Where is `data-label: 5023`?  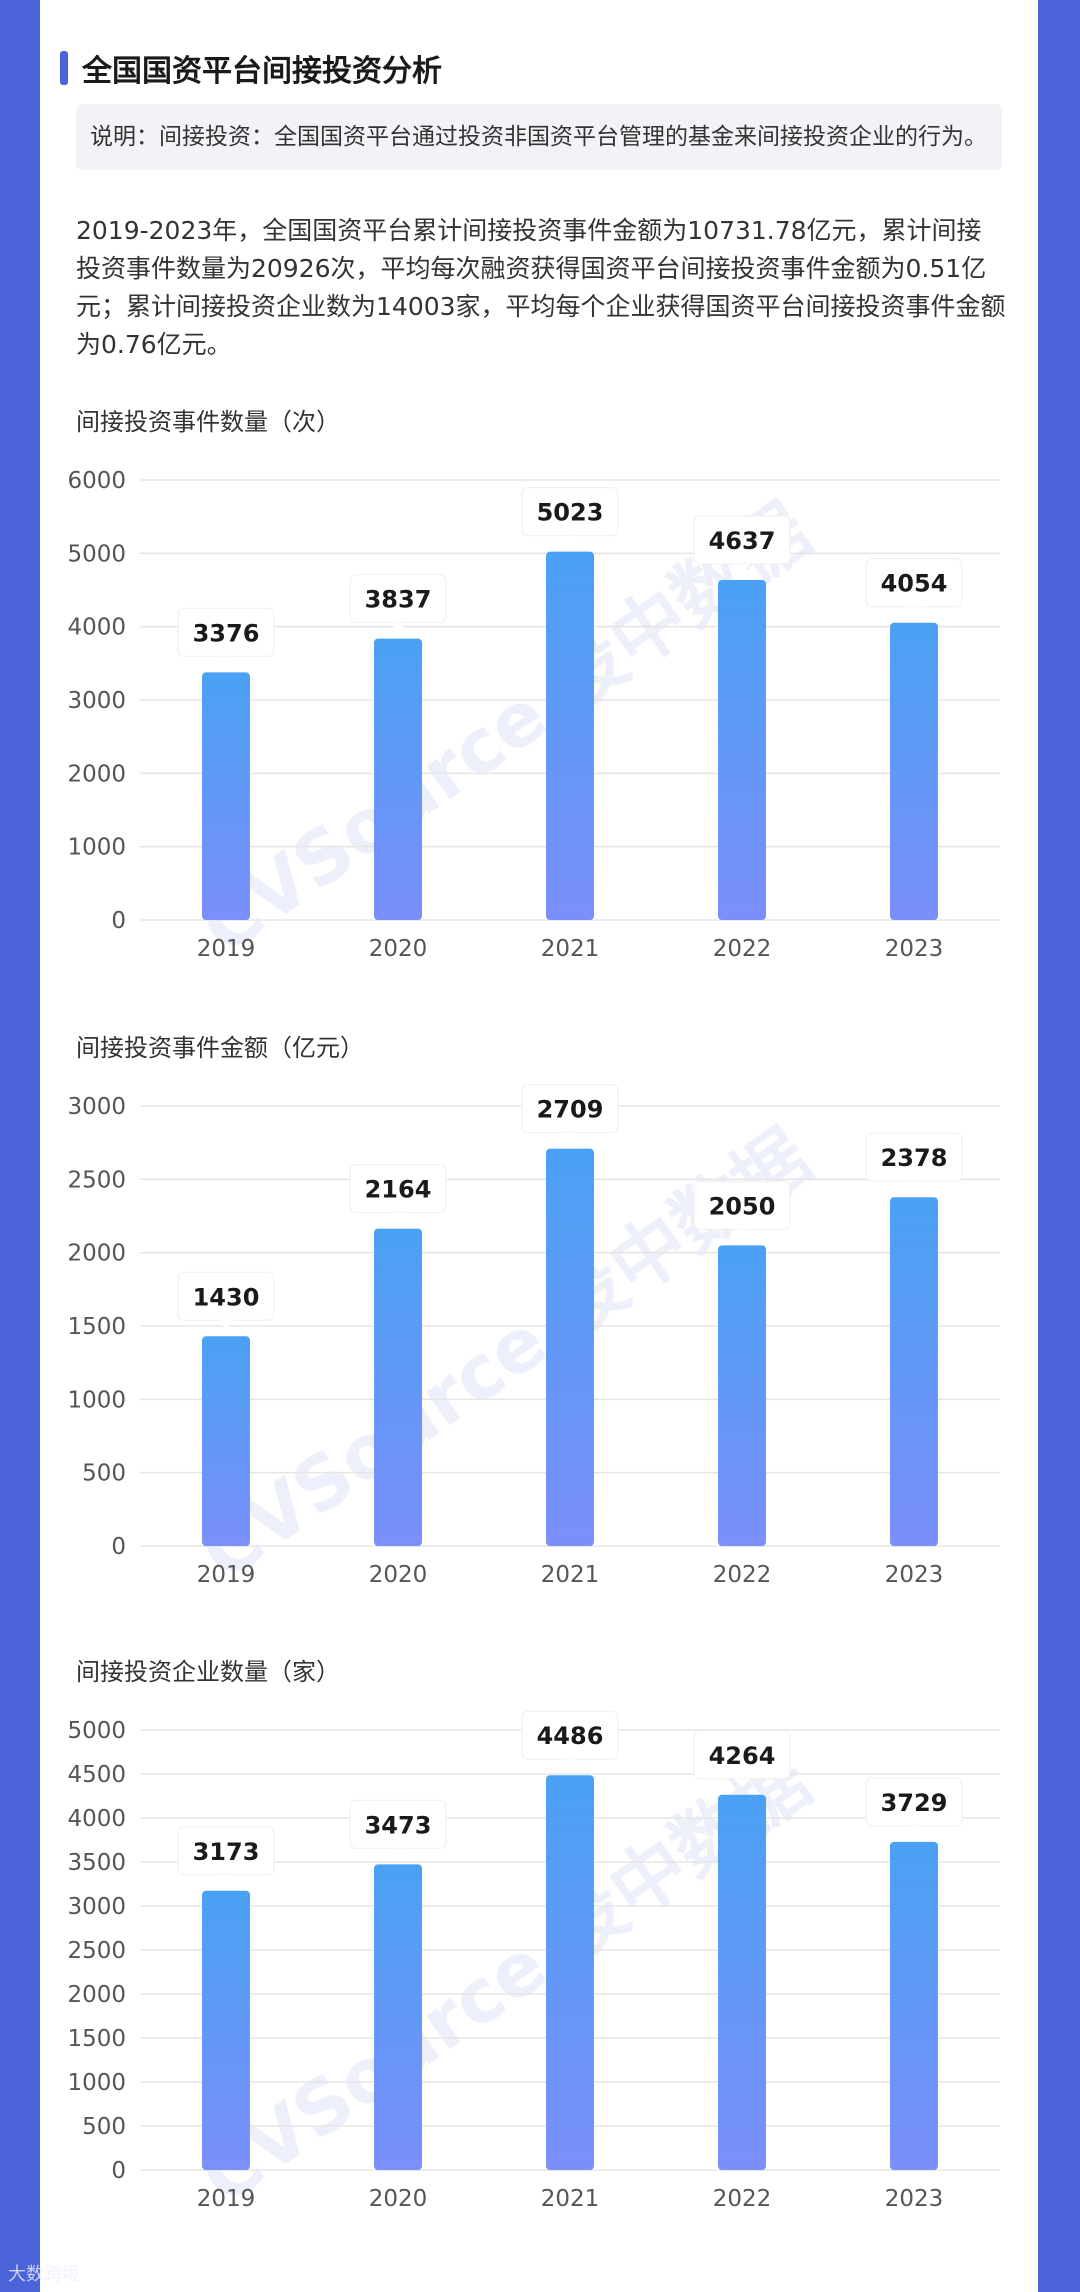
data-label: 5023 is located at coordinates (570, 513).